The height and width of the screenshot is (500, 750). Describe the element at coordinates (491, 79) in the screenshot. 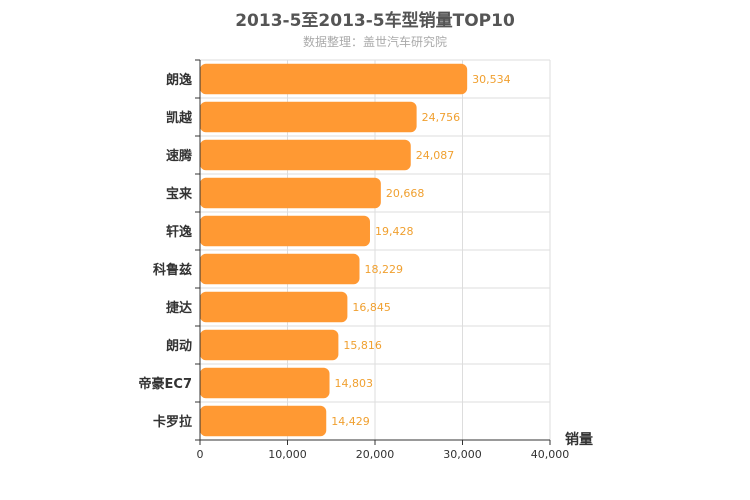

I see `data-label: 30,534` at that location.